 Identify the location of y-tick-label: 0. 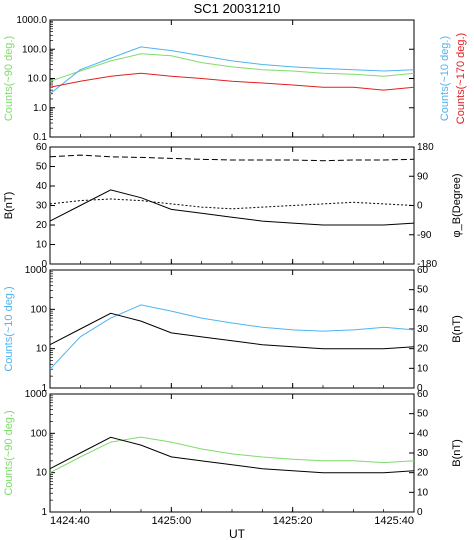
(44, 264).